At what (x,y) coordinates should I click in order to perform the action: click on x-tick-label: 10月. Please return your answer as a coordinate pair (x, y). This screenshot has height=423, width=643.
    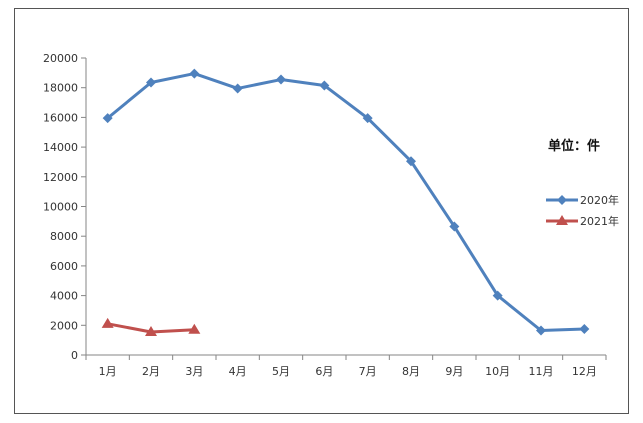
    Looking at the image, I should click on (497, 371).